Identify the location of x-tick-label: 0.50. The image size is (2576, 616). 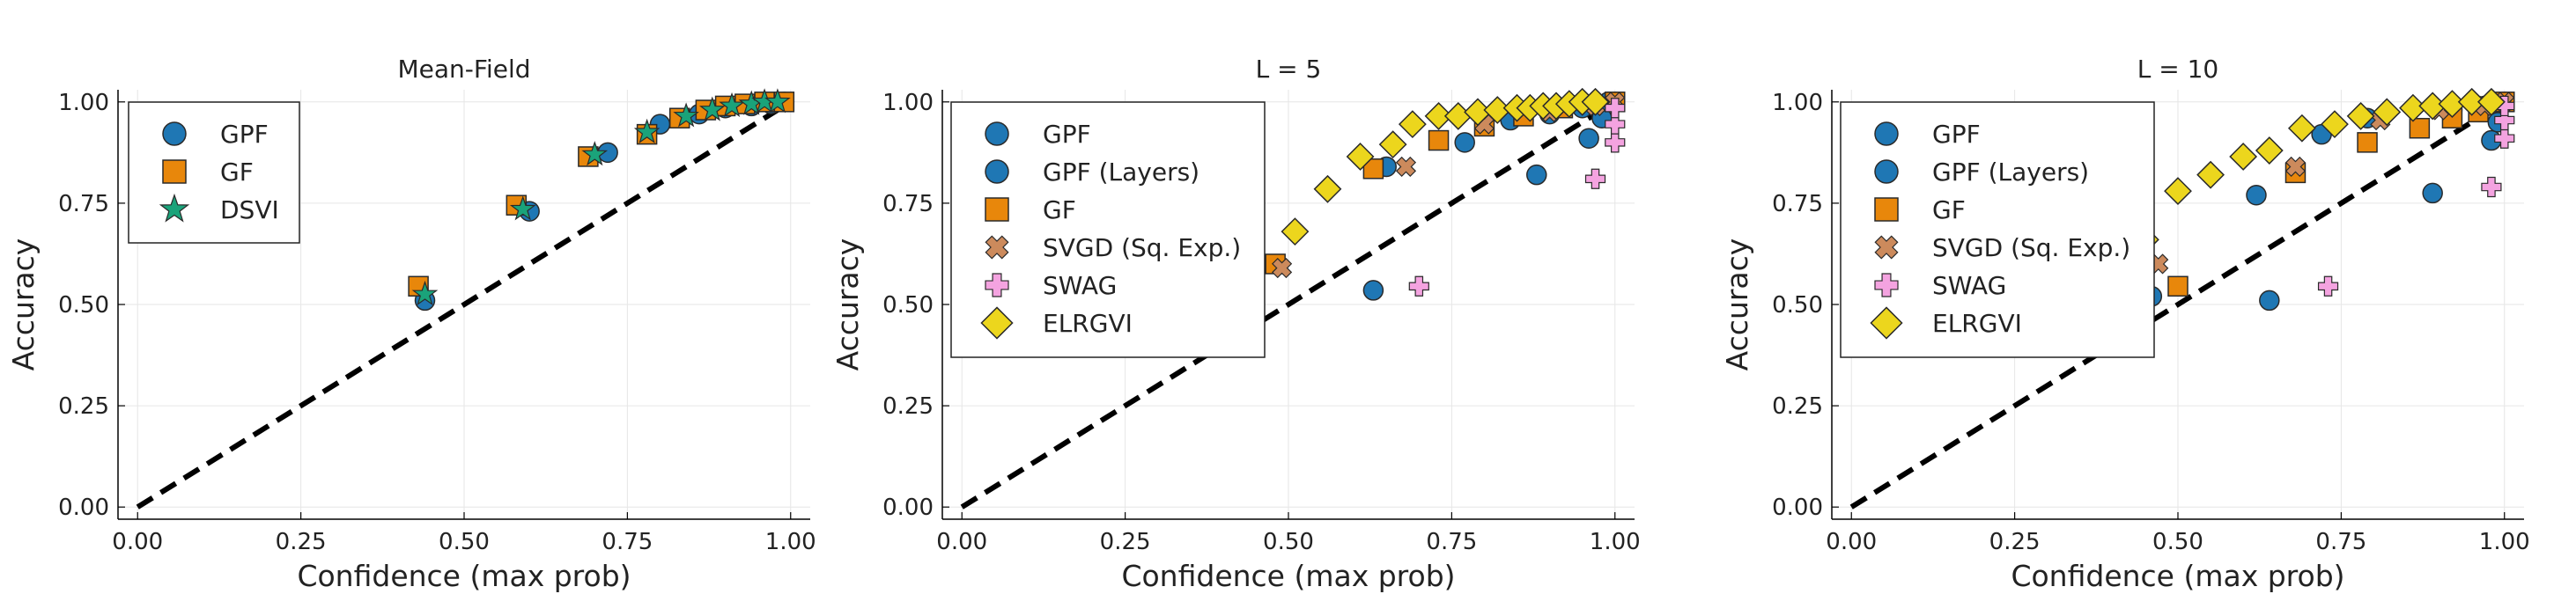
(2177, 542).